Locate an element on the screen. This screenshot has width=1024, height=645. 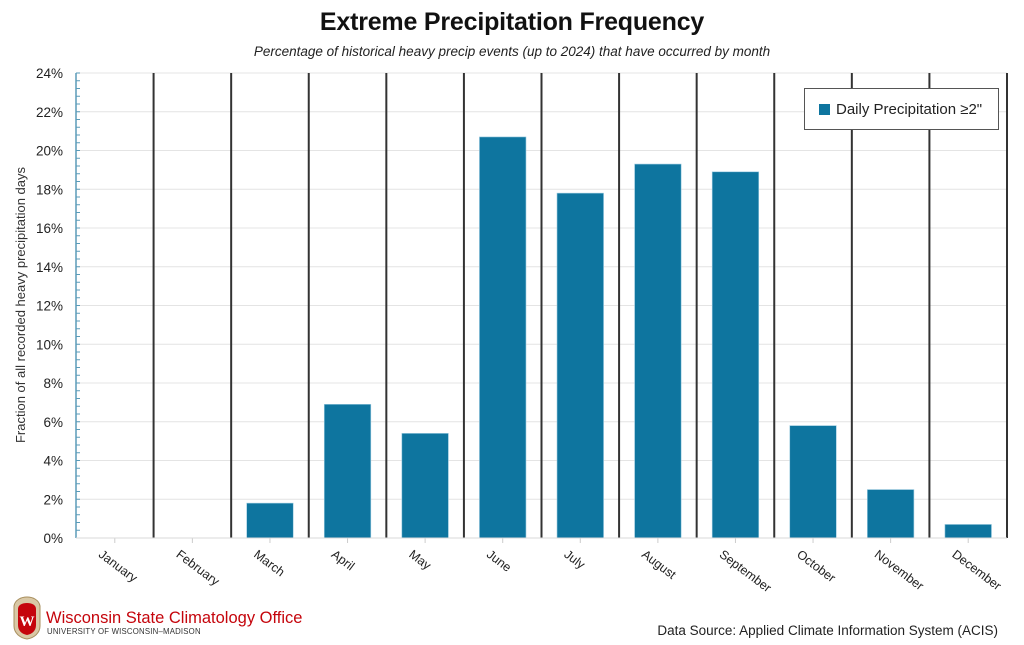
x-tick-label: December is located at coordinates (976, 570).